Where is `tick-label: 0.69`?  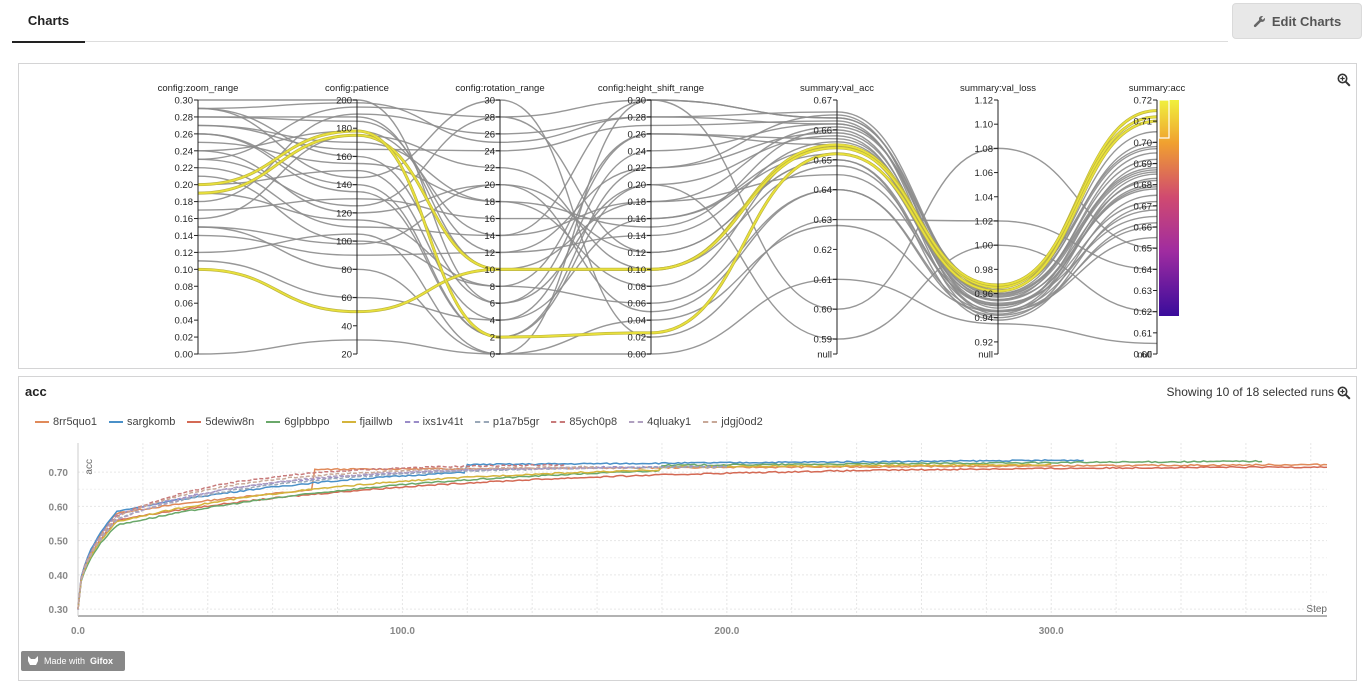
tick-label: 0.69 is located at coordinates (1143, 164).